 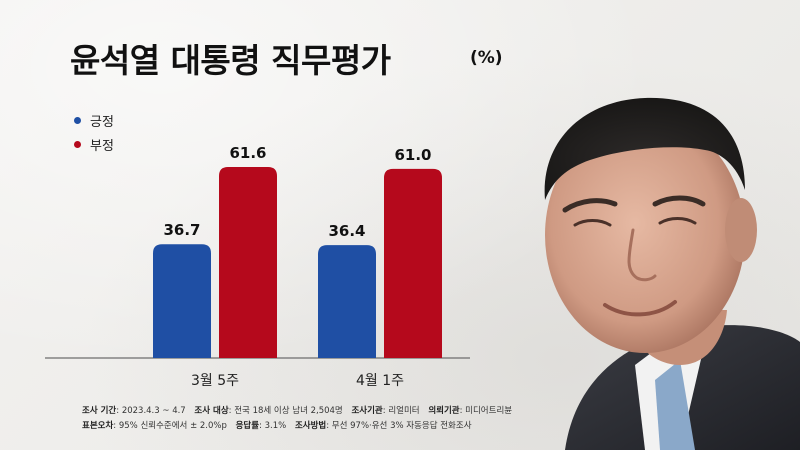 I want to click on footnote-agency: 조사기관: 리얼미터, so click(x=385, y=411).